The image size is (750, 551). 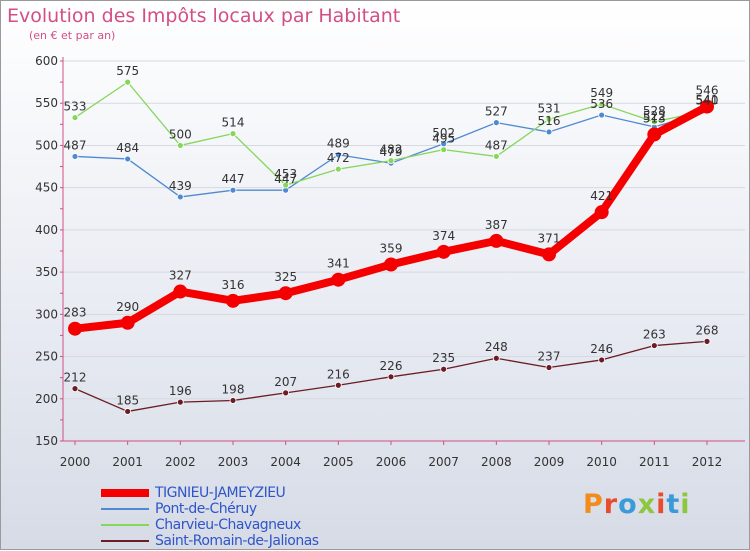 What do you see at coordinates (46, 61) in the screenshot?
I see `y-tick-label: 600` at bounding box center [46, 61].